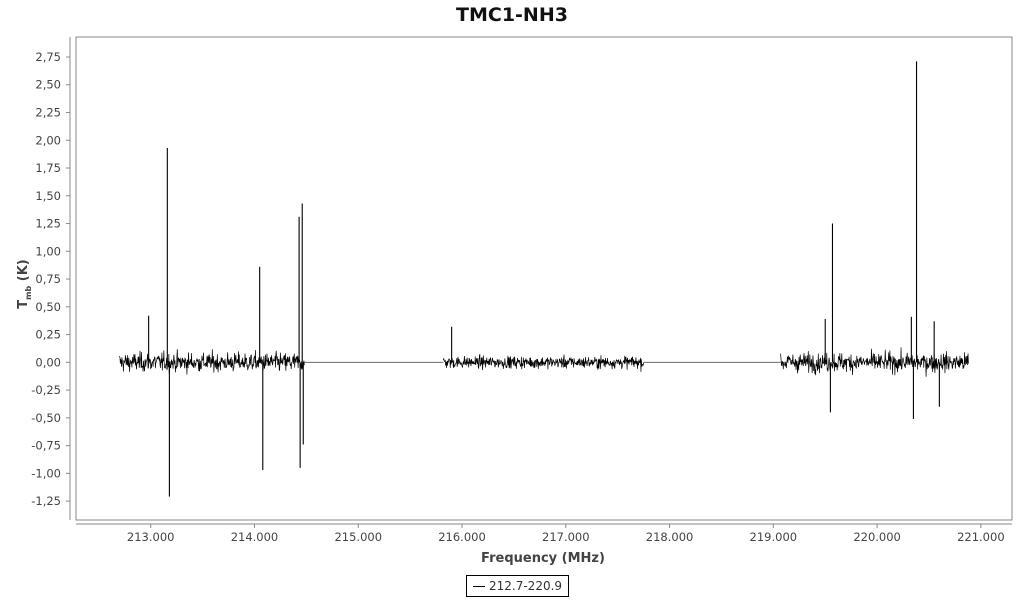 This screenshot has width=1024, height=600. What do you see at coordinates (23, 272) in the screenshot?
I see `y-axis-title-unit: (K)` at bounding box center [23, 272].